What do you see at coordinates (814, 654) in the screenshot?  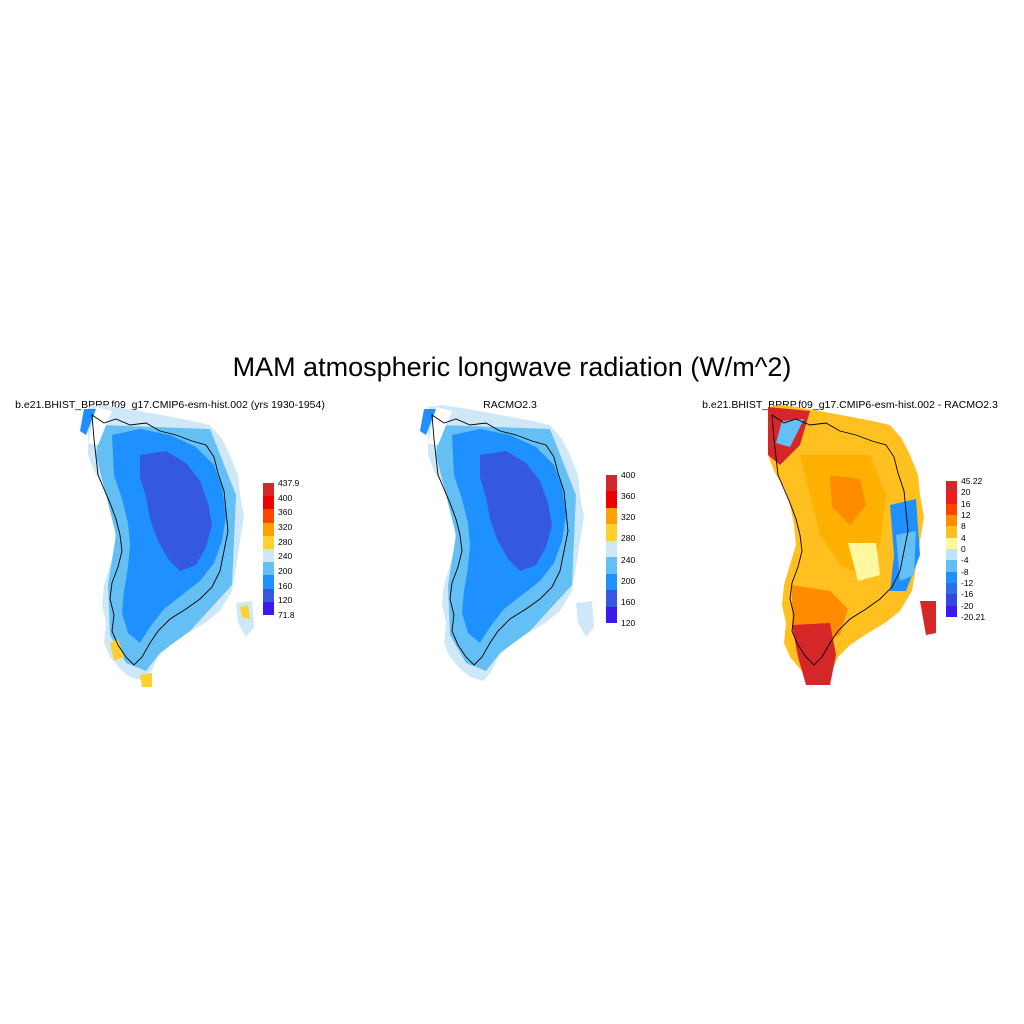 I see `diff-south-red` at bounding box center [814, 654].